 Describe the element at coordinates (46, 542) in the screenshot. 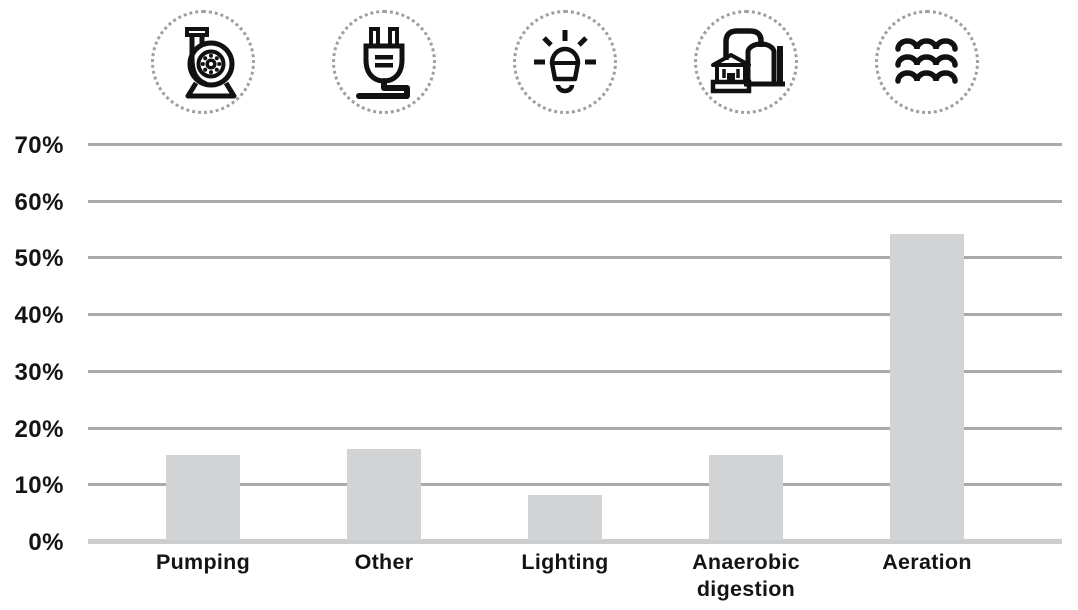

I see `y-tick-label: 0%` at that location.